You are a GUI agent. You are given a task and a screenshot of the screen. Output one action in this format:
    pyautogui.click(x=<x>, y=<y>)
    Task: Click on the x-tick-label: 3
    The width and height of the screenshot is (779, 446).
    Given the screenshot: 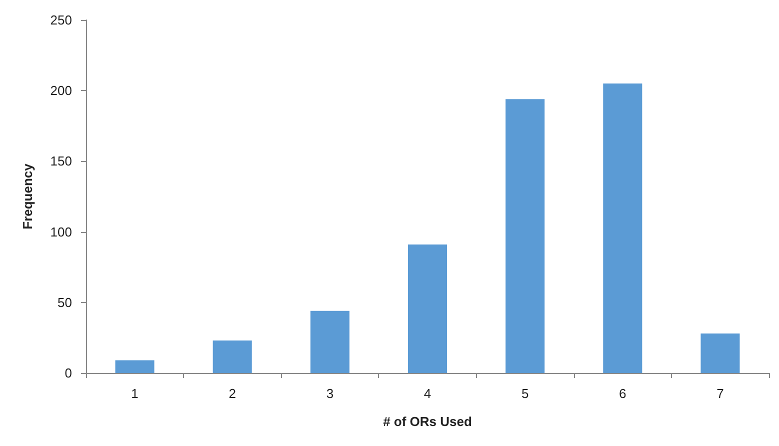 What is the action you would take?
    pyautogui.click(x=330, y=393)
    